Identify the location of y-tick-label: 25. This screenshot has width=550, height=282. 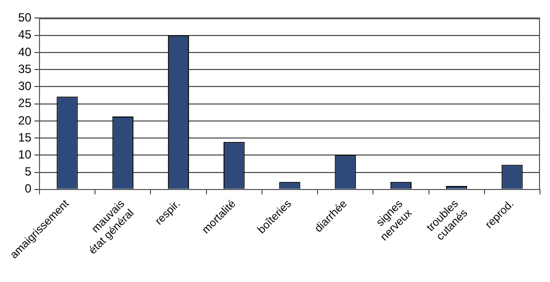
(25, 103).